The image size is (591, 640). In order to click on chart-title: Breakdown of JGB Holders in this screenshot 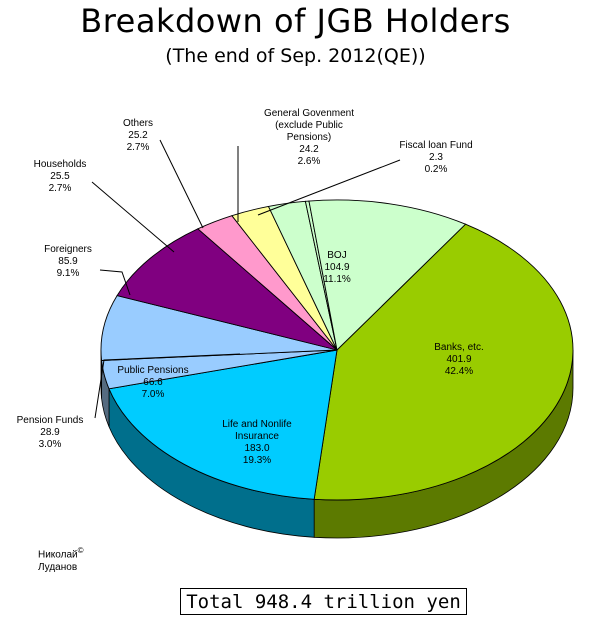, I will do `click(295, 21)`.